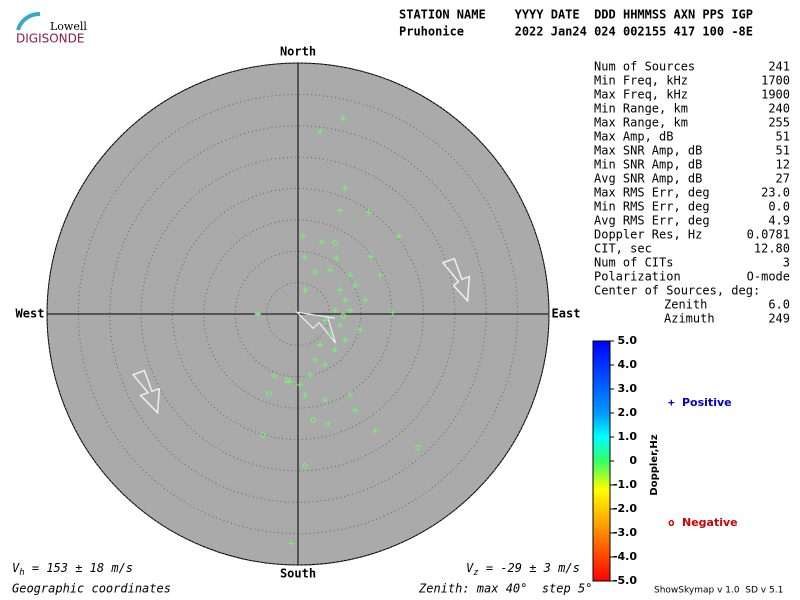 The height and width of the screenshot is (600, 800). Describe the element at coordinates (625, 532) in the screenshot. I see `colorbar-tick-label: -3.0` at that location.